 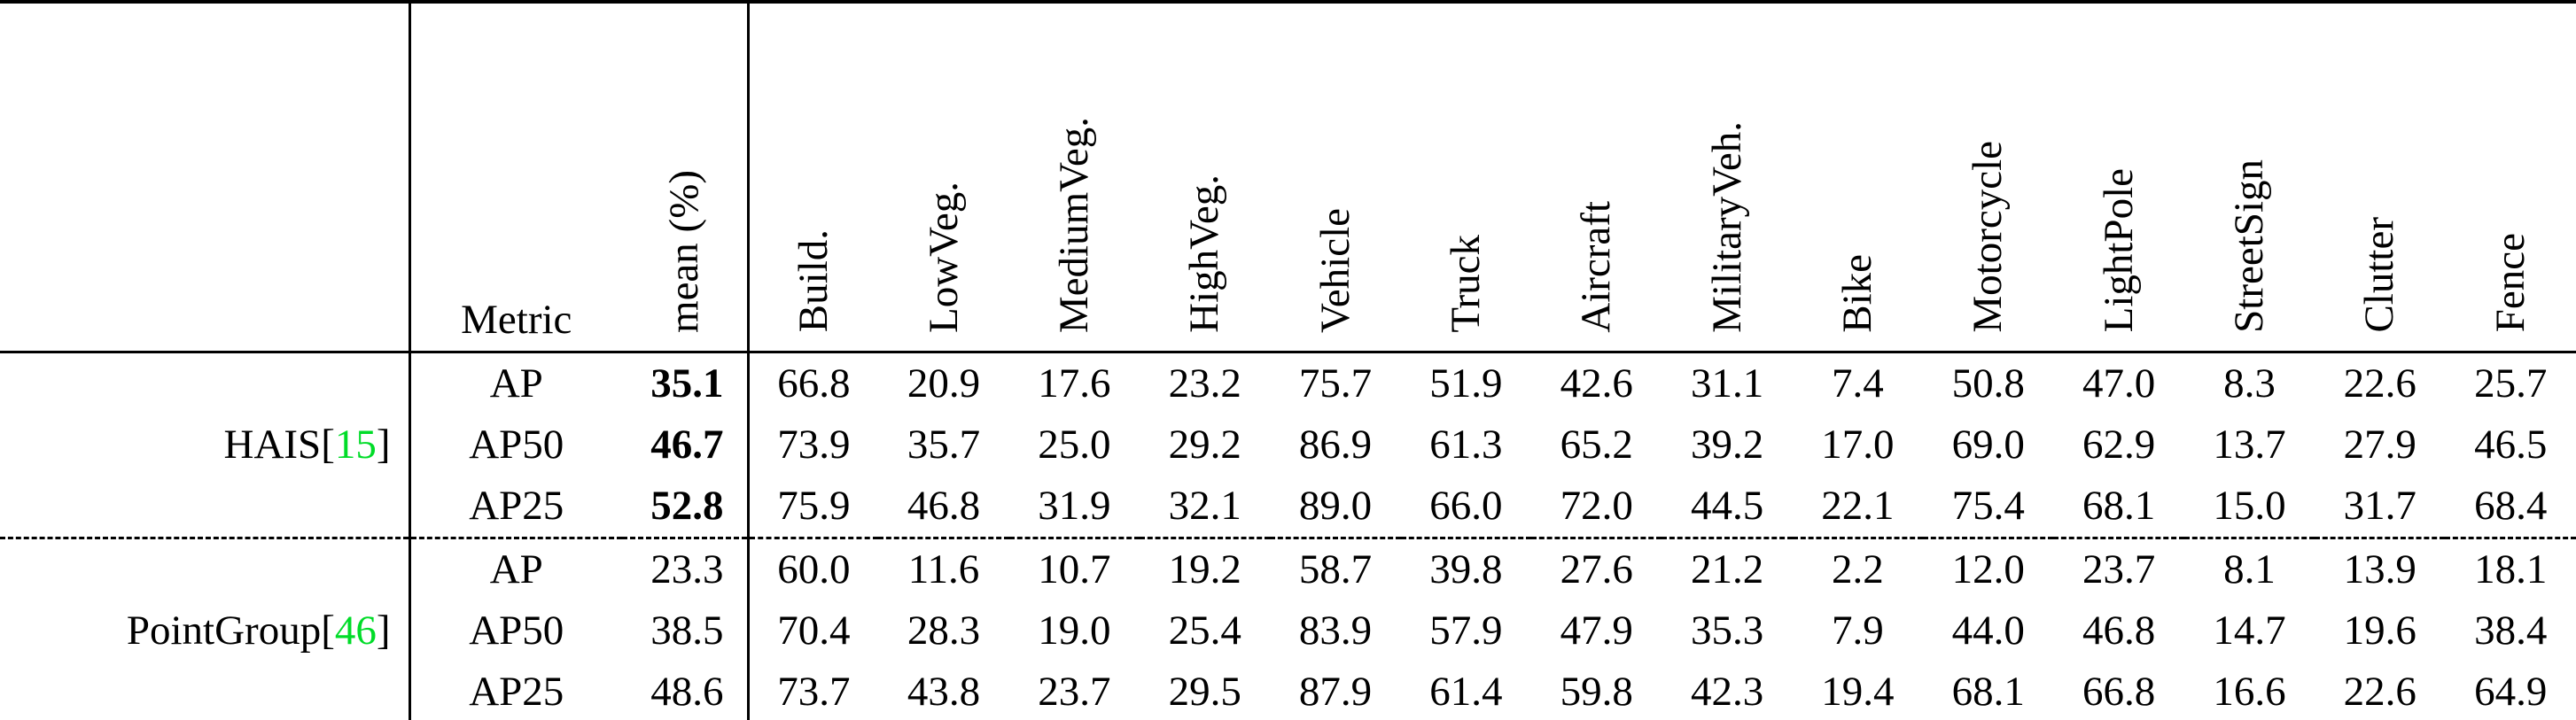 I want to click on citation-link-46: 46, so click(x=356, y=631).